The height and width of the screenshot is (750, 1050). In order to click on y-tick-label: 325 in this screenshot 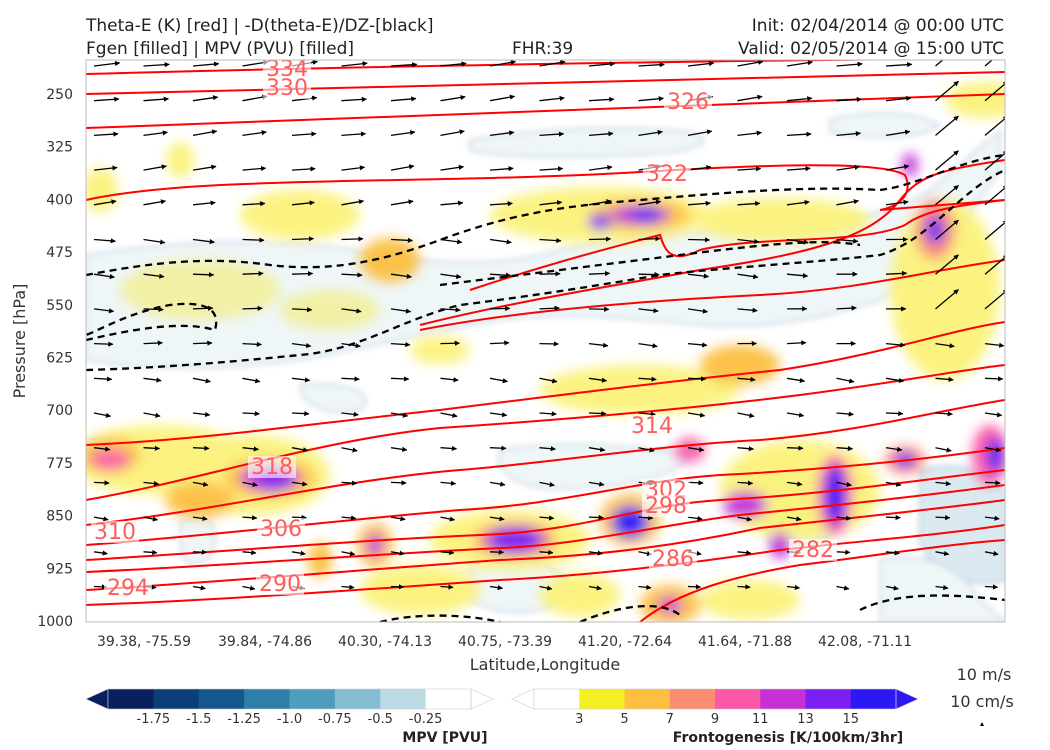, I will do `click(59, 148)`.